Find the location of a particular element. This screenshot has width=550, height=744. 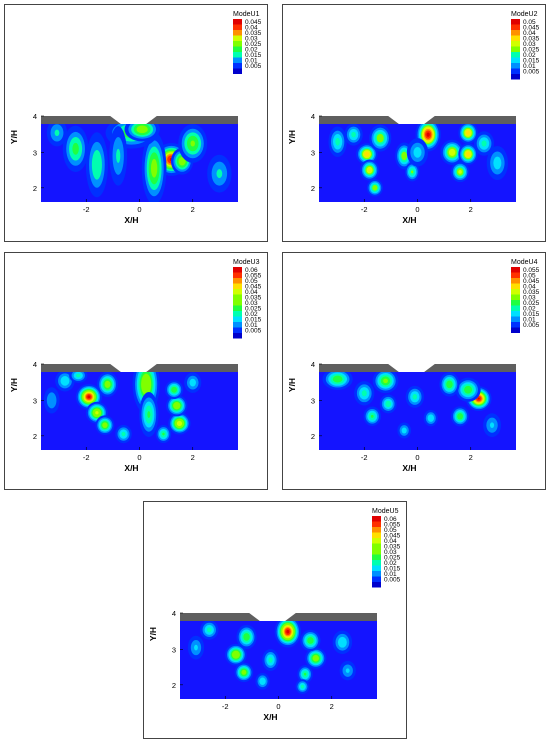

legend-level-label: 0.04 is located at coordinates (390, 541).